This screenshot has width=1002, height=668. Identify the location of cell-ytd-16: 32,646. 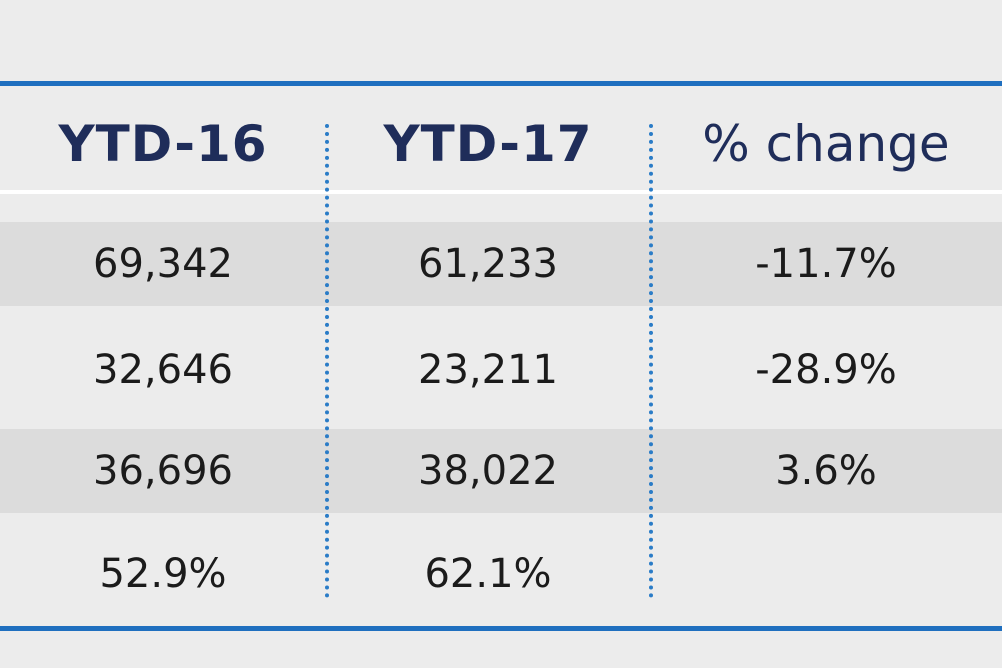
(163, 370).